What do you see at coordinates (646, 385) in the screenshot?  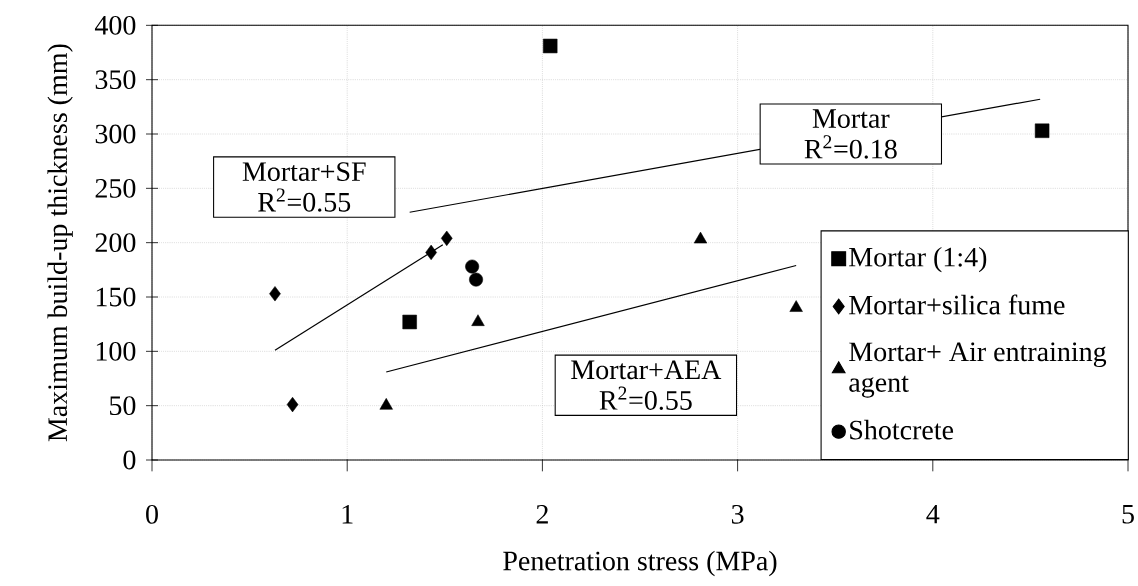 I see `annotation: Mortar+AEA R$^{2}$=0.55` at bounding box center [646, 385].